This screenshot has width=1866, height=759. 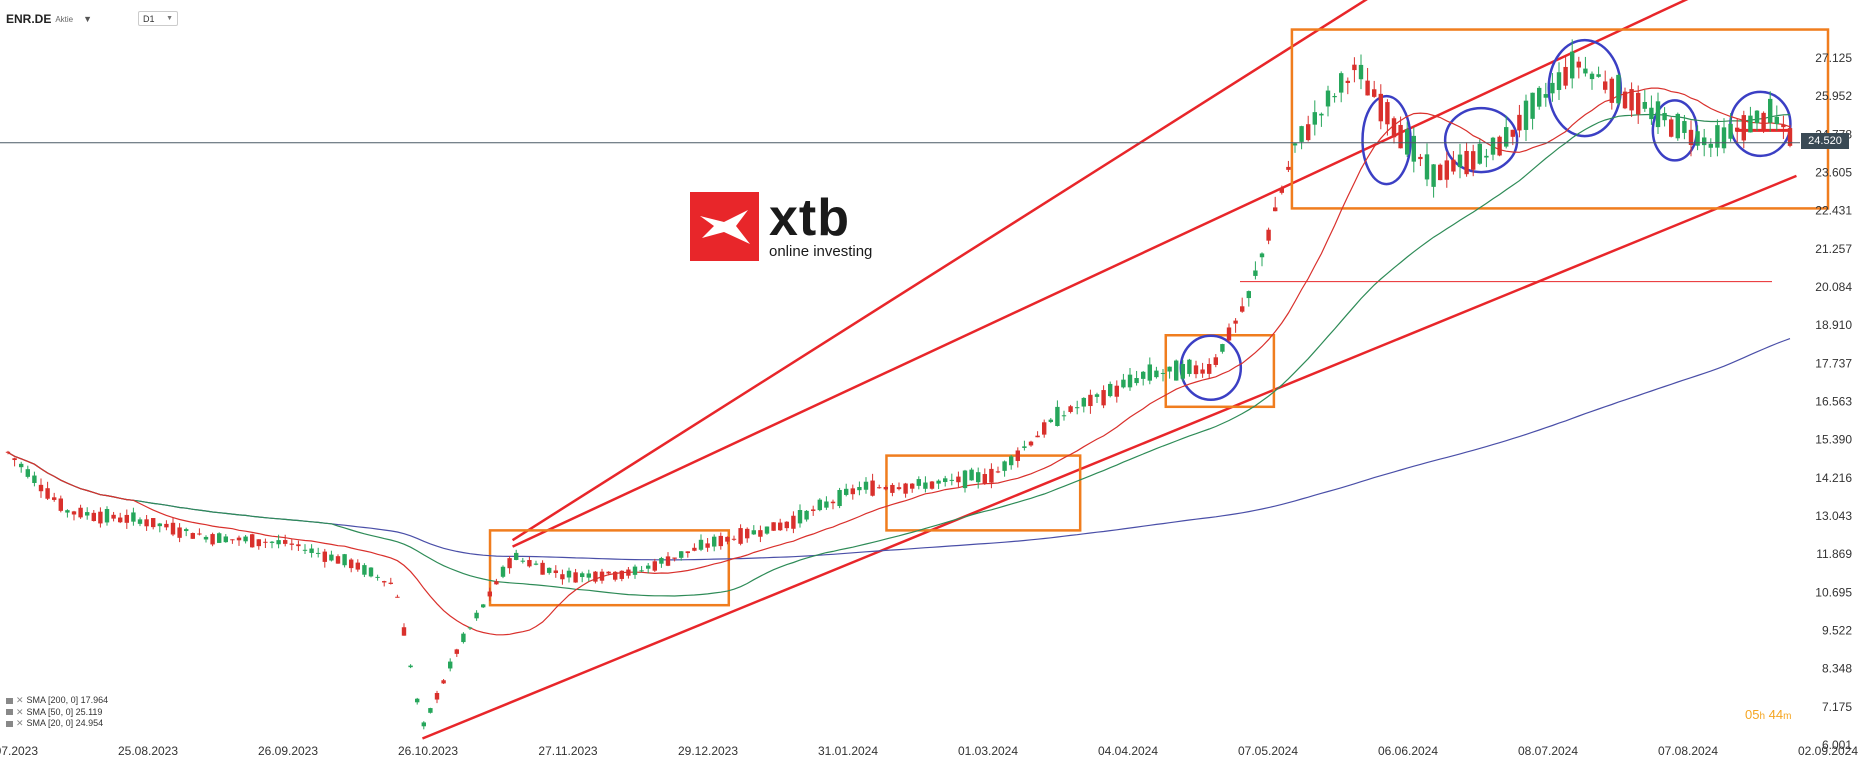 I want to click on legend-item-sma50: ✕ SMA [50, 0] 25.119, so click(x=57, y=713).